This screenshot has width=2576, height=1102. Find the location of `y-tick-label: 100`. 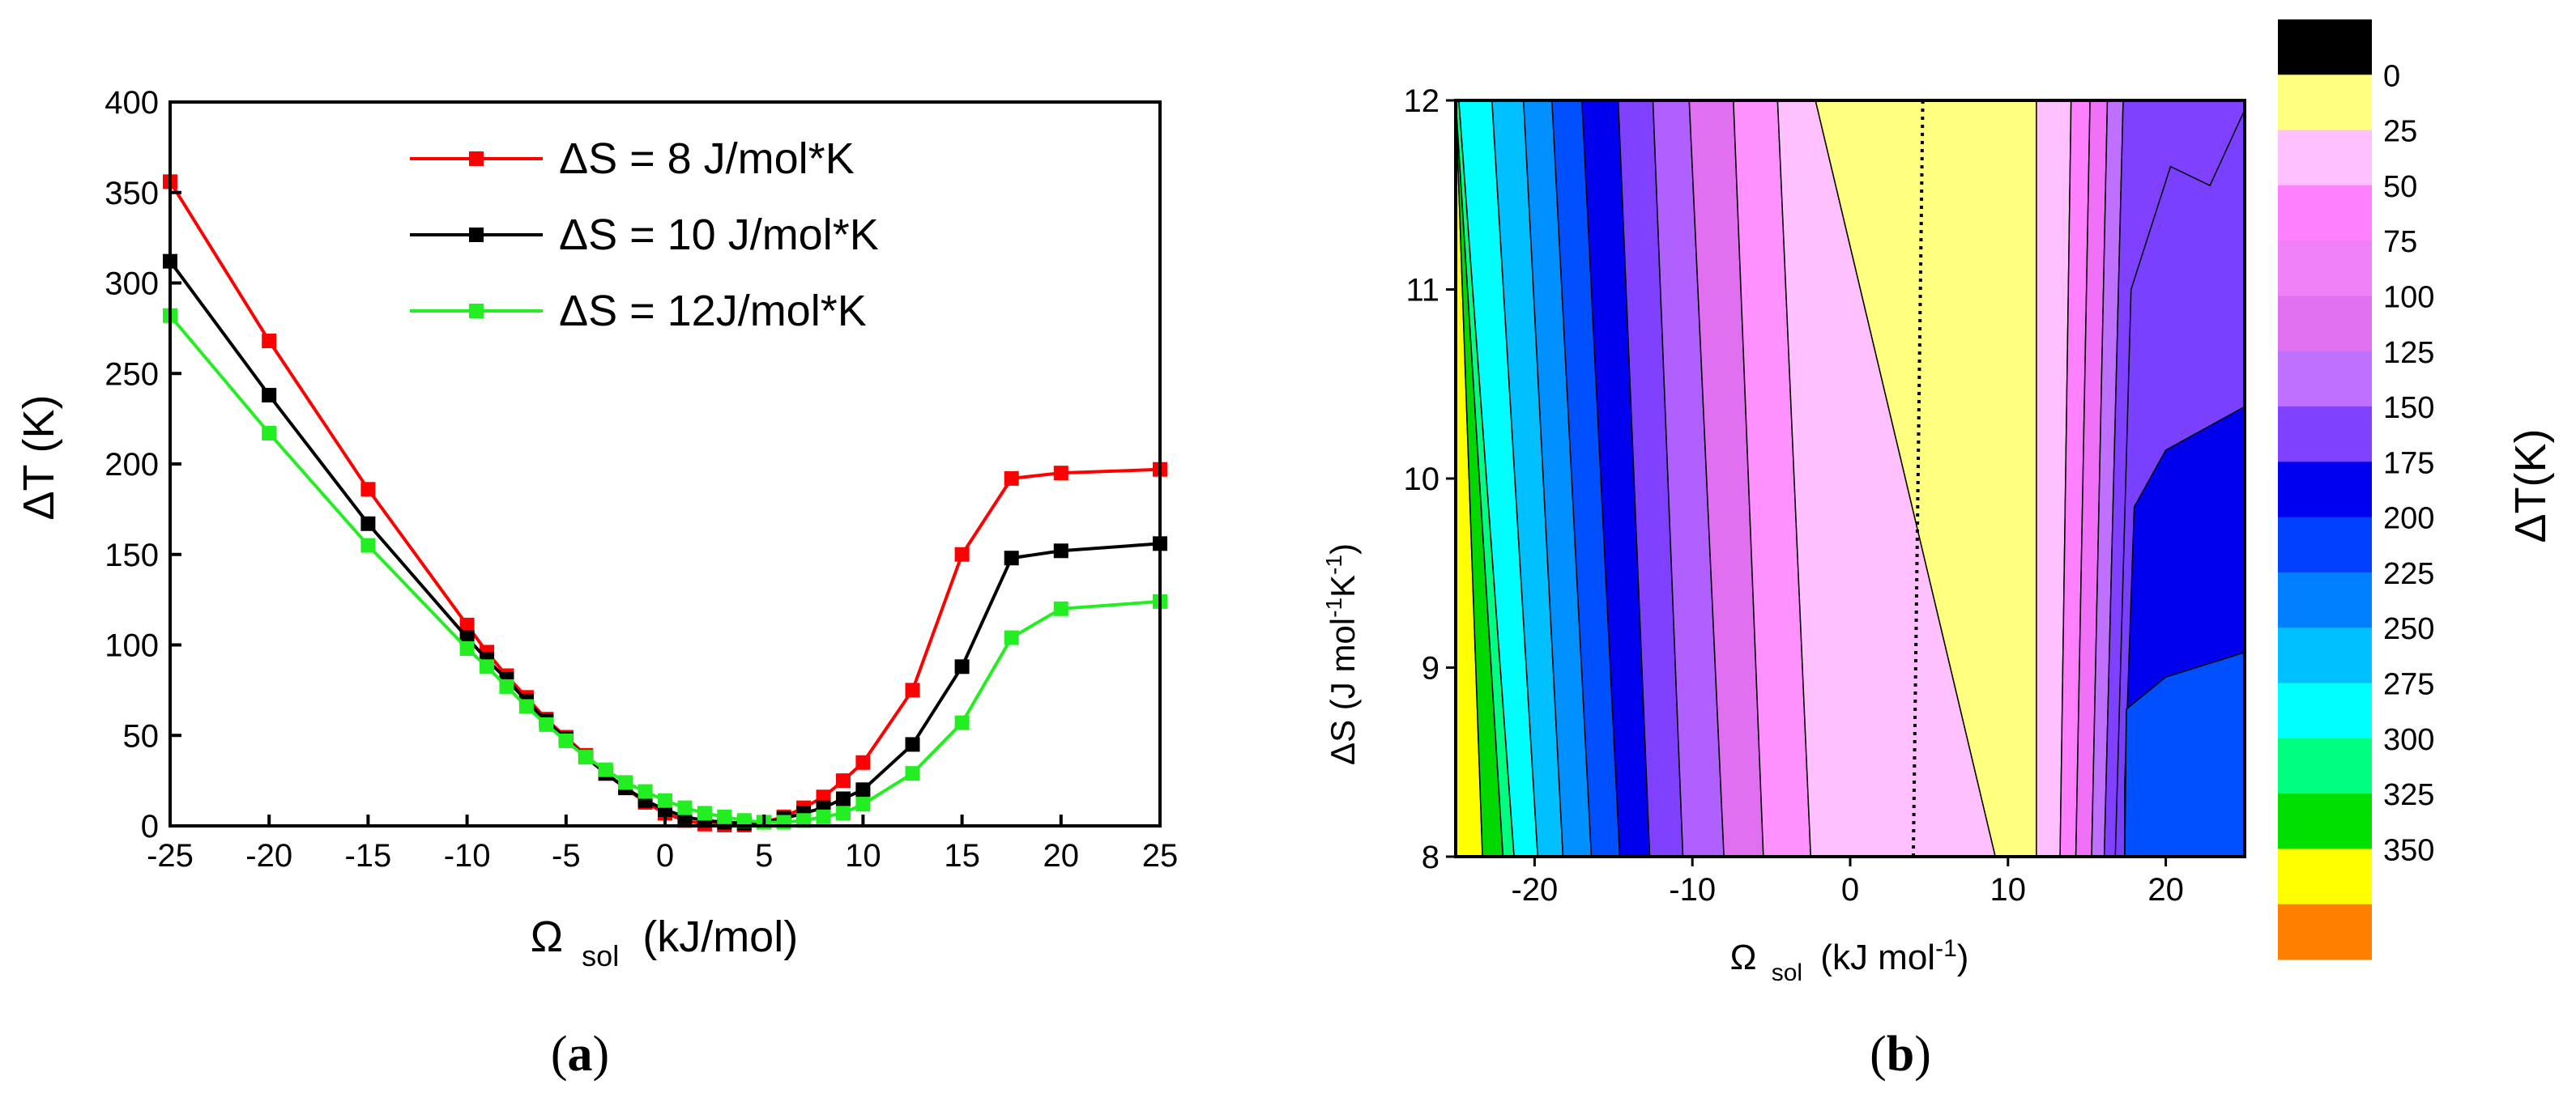

y-tick-label: 100 is located at coordinates (131, 646).